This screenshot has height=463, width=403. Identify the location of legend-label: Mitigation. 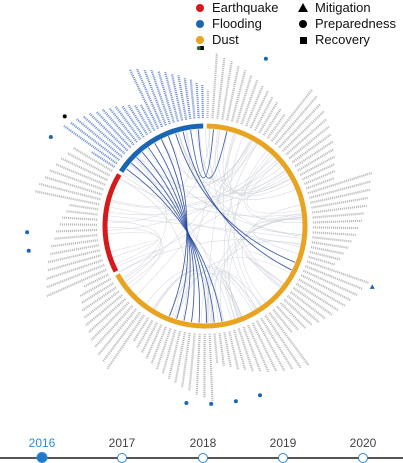
(343, 8).